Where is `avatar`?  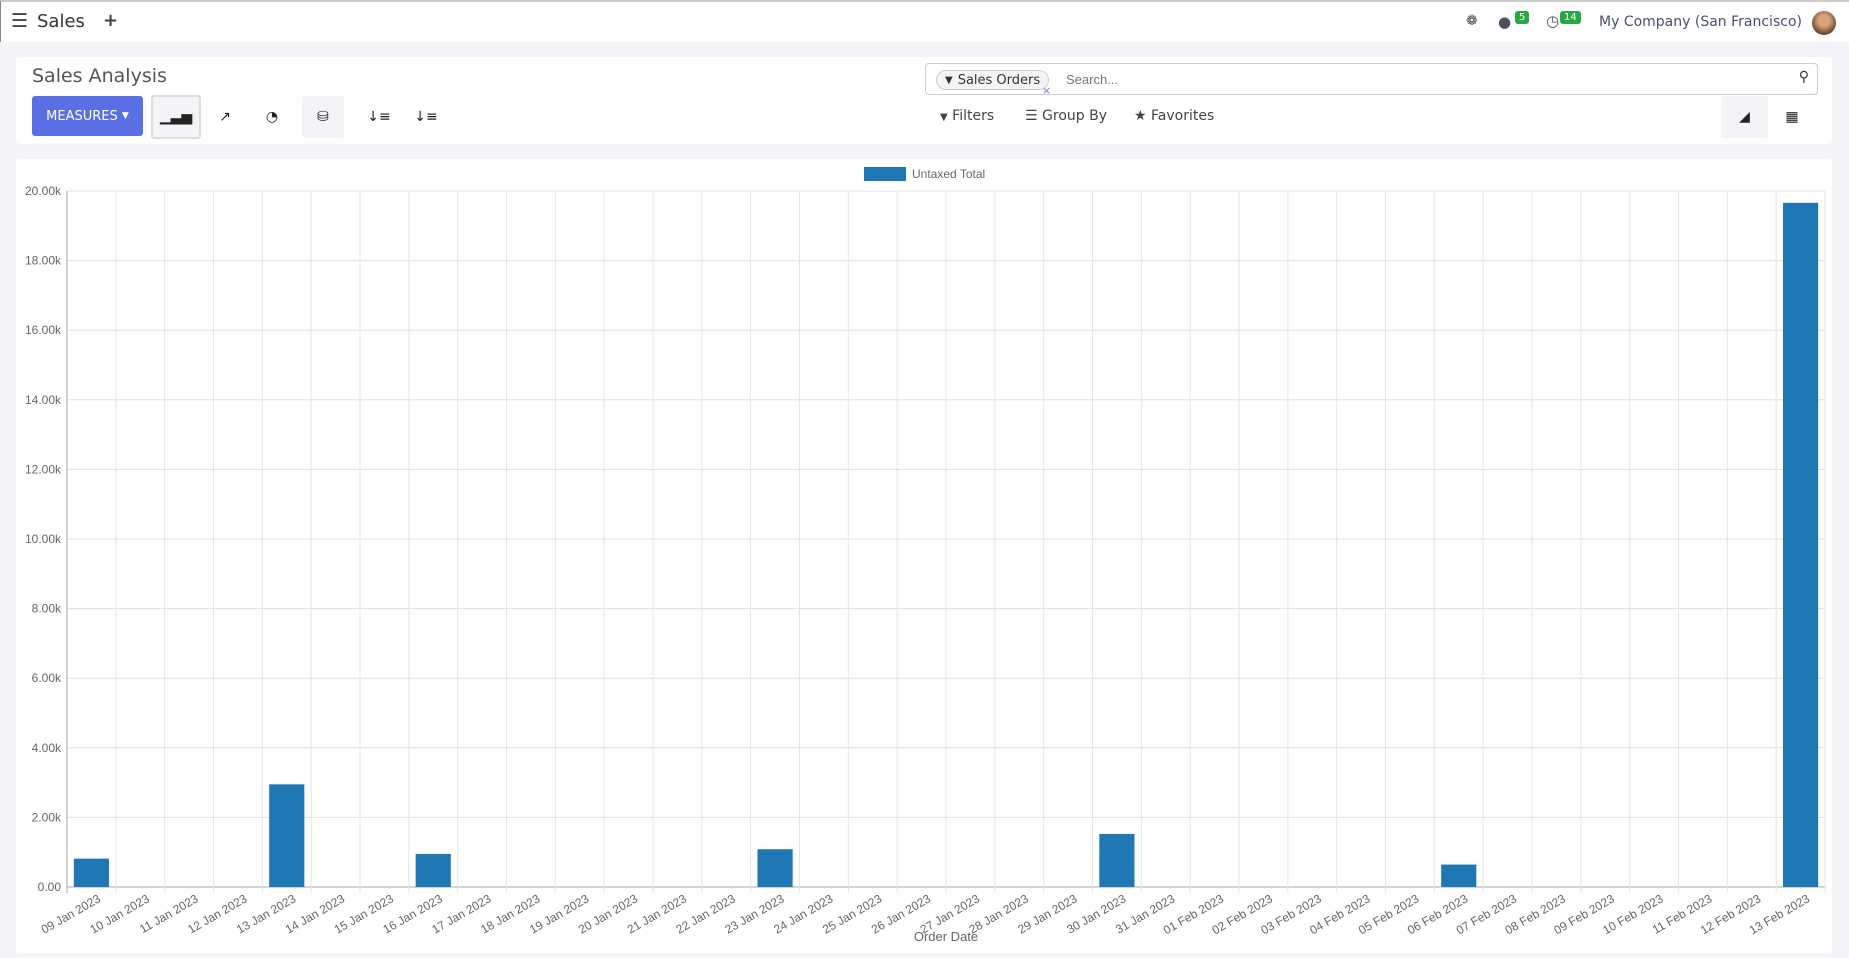
avatar is located at coordinates (1824, 23).